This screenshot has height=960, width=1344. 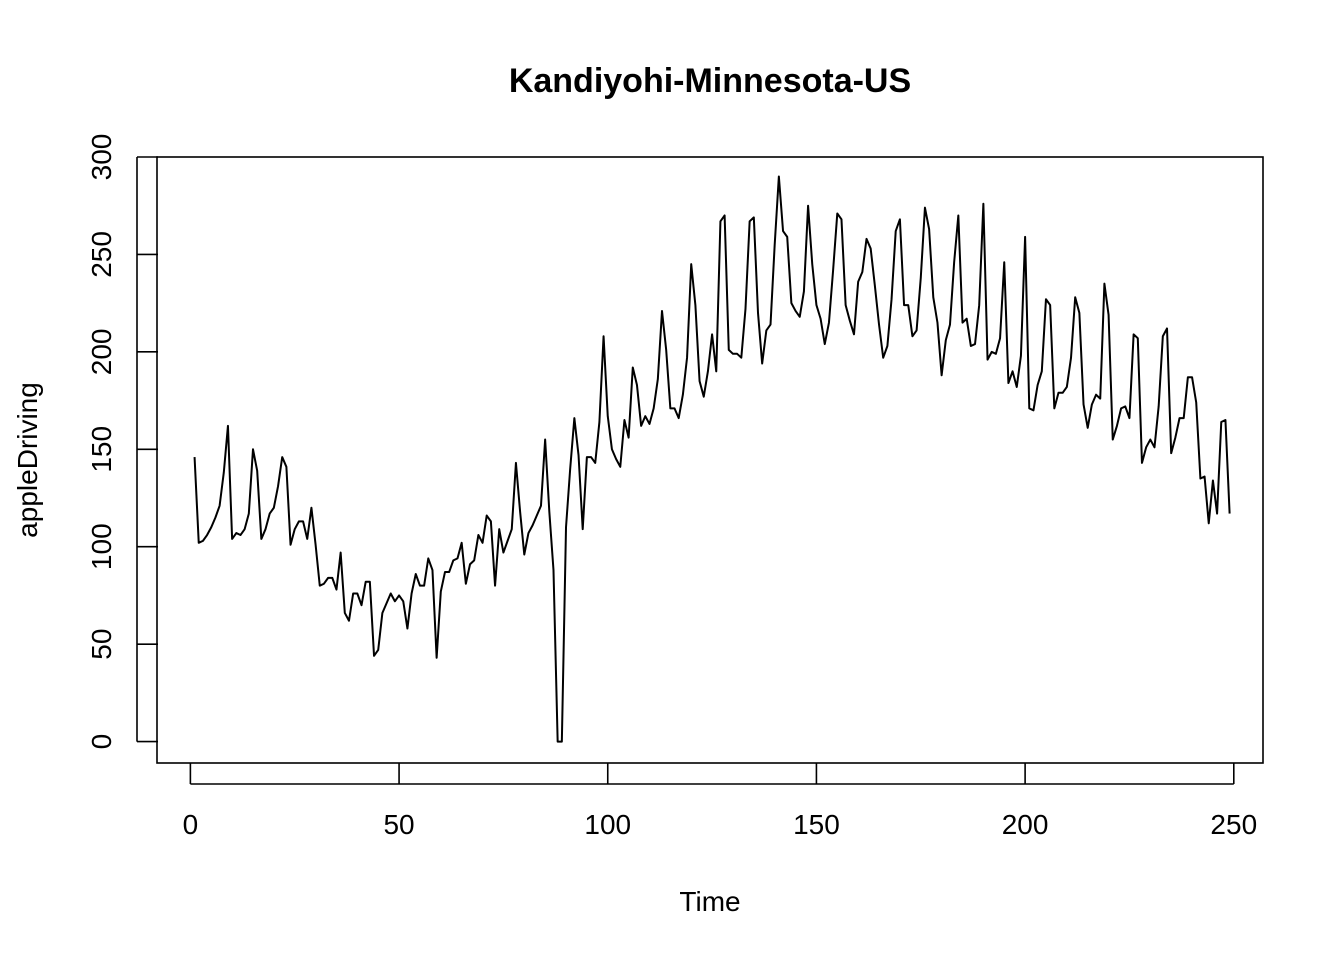 What do you see at coordinates (710, 81) in the screenshot?
I see `chart-title: Kandiyohi-Minnesota-US` at bounding box center [710, 81].